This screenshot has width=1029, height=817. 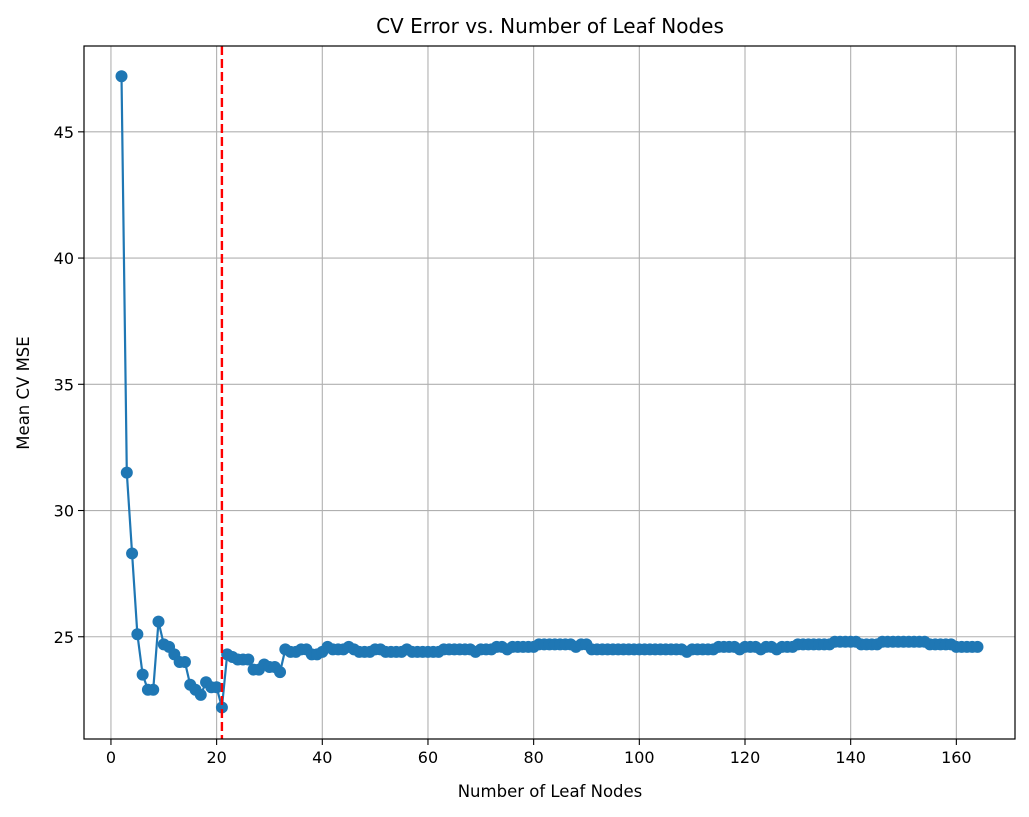 I want to click on y-tick-label: 35, so click(x=64, y=384).